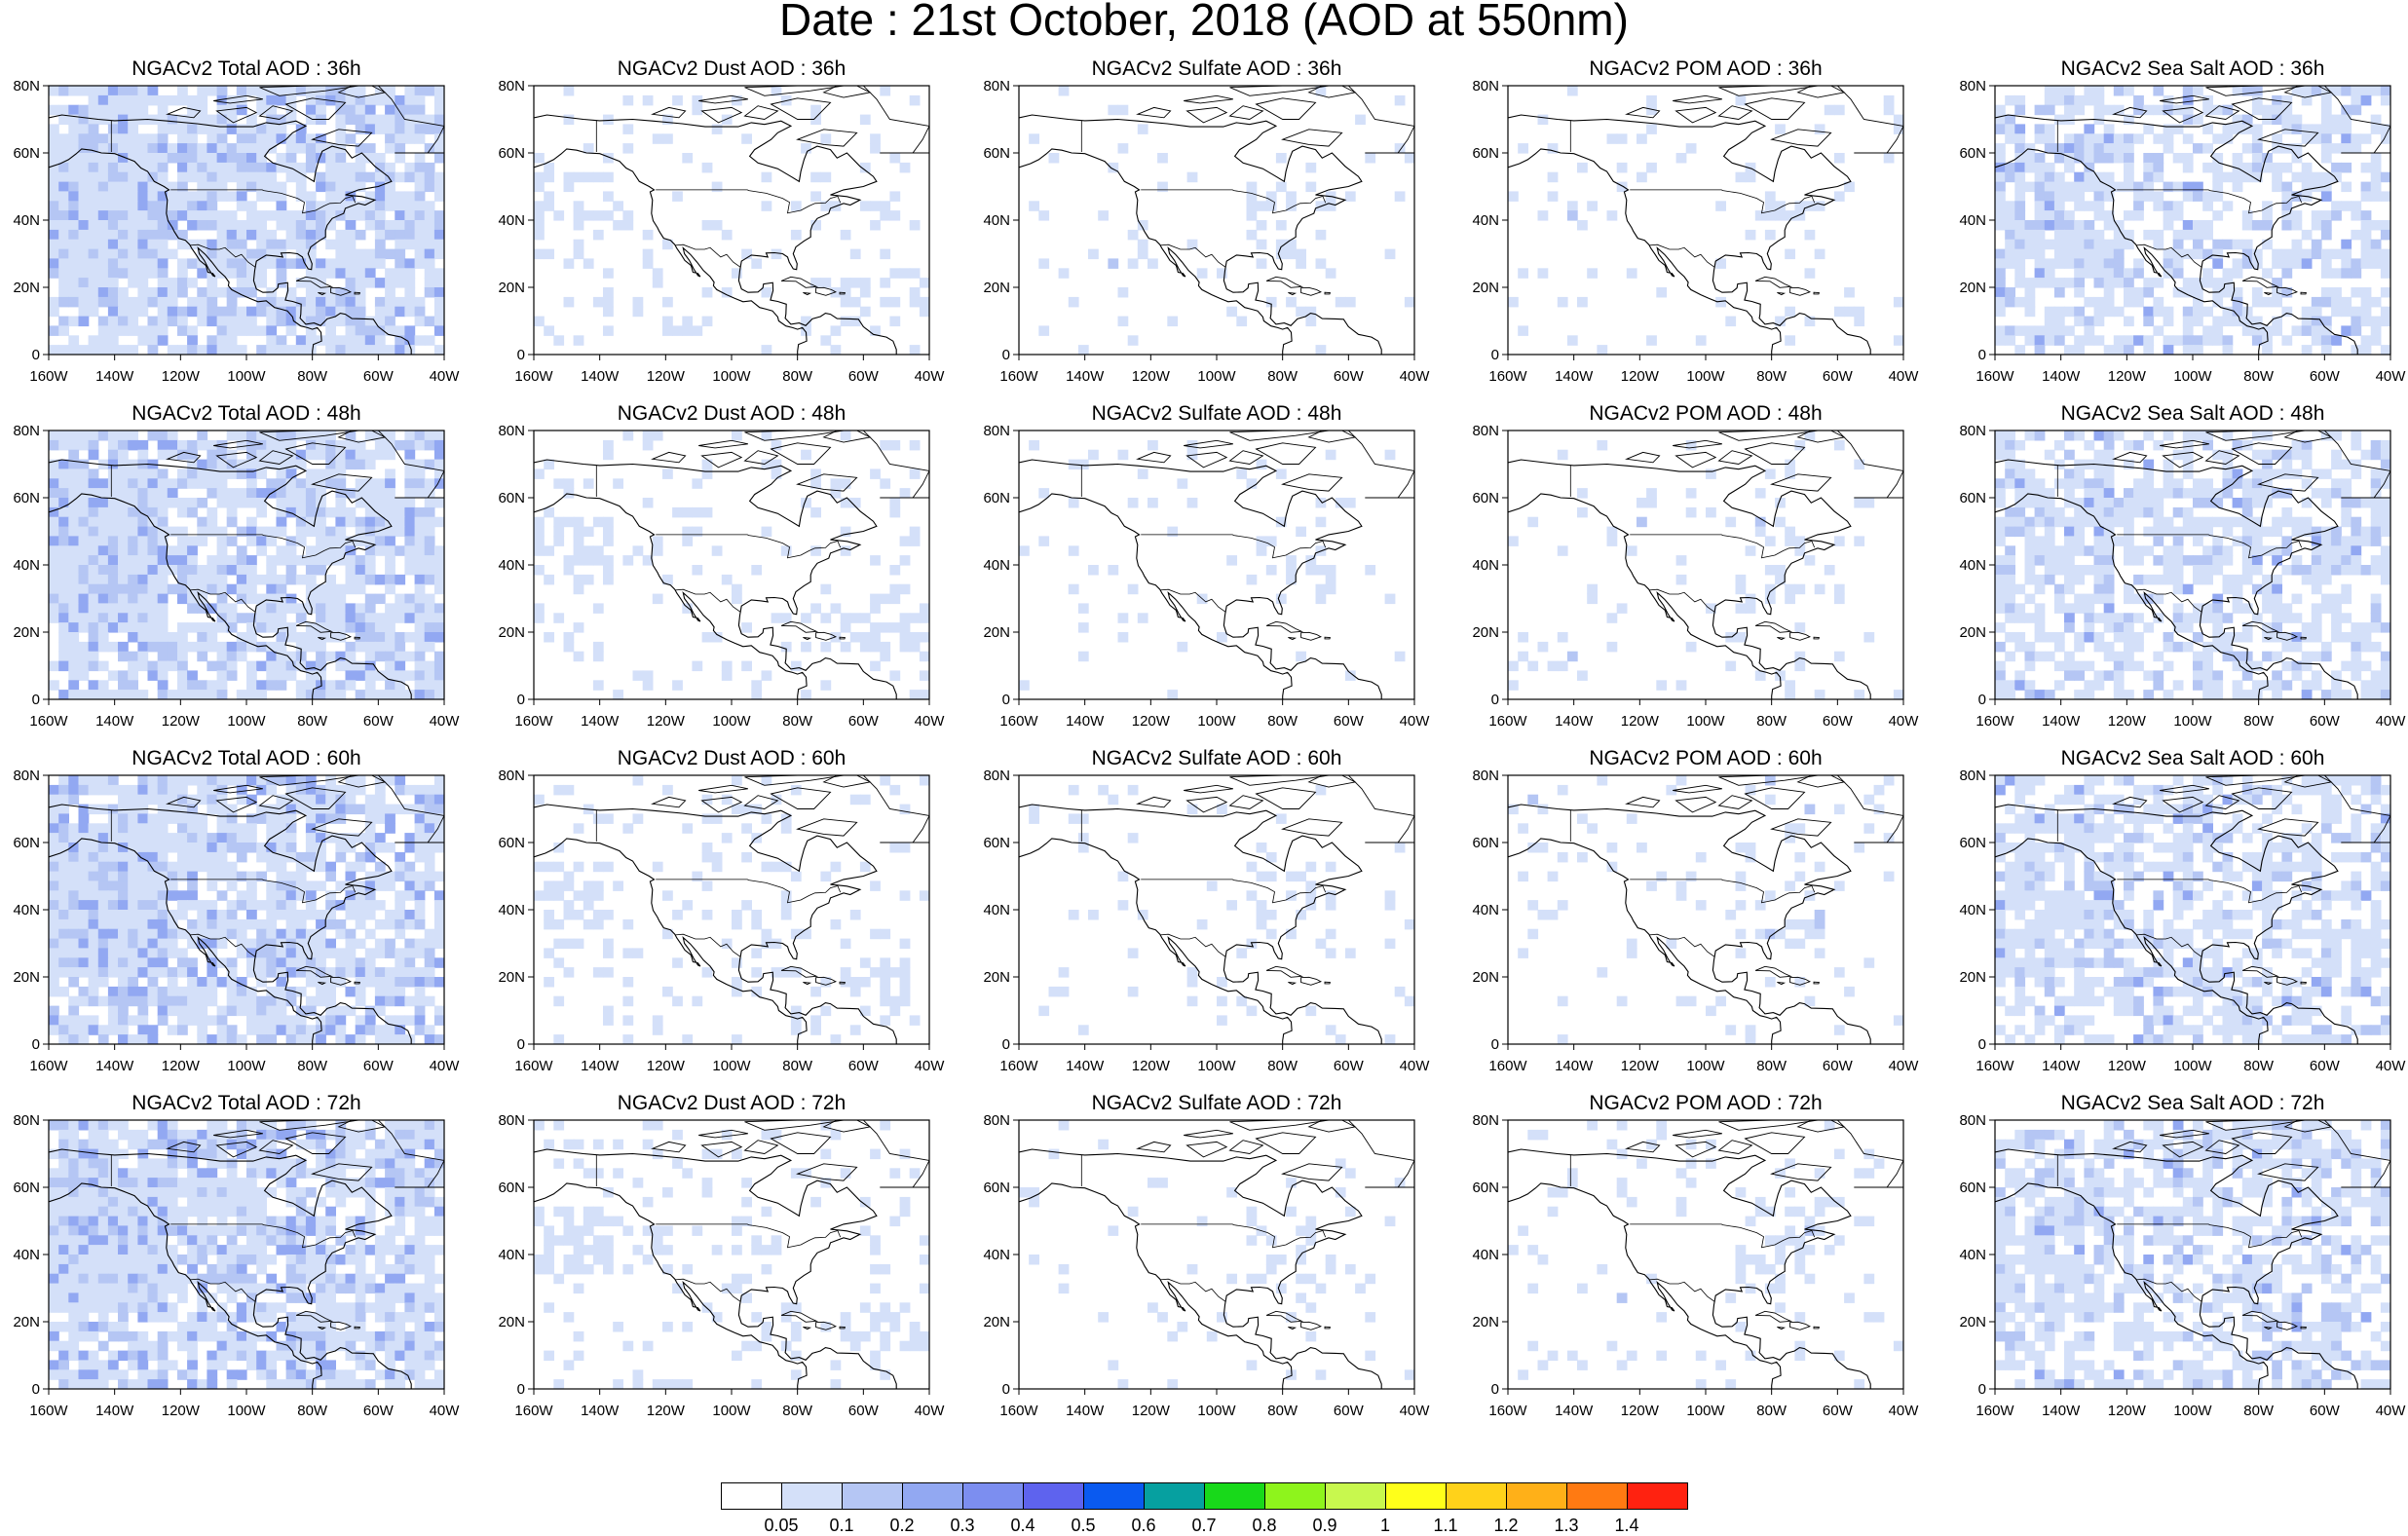  What do you see at coordinates (1187, 924) in the screenshot?
I see `coastline` at bounding box center [1187, 924].